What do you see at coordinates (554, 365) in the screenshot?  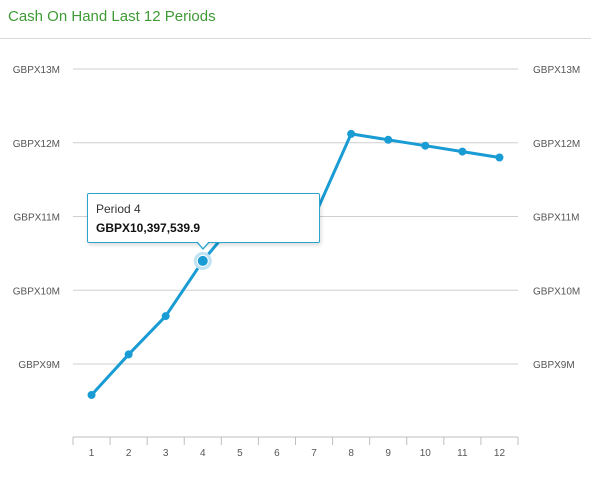 I see `y-tick-label-right: GBPX9M` at bounding box center [554, 365].